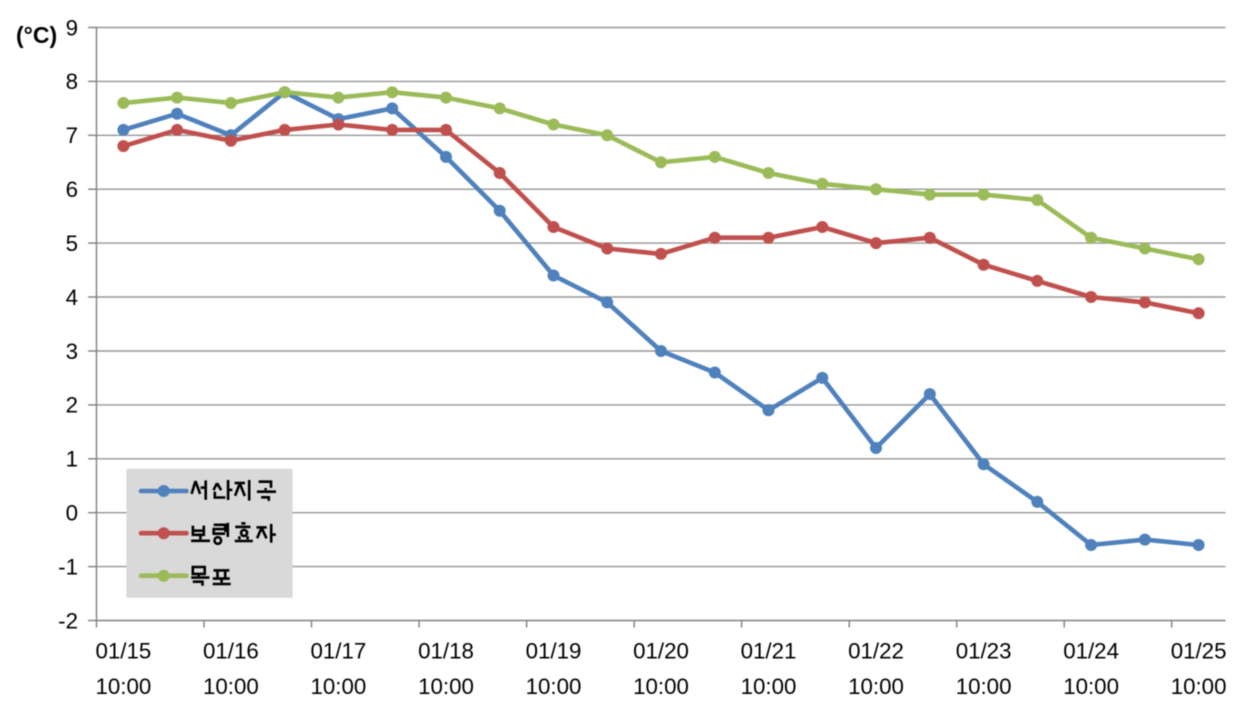  What do you see at coordinates (1199, 650) in the screenshot?
I see `svg-text: 01/25` at bounding box center [1199, 650].